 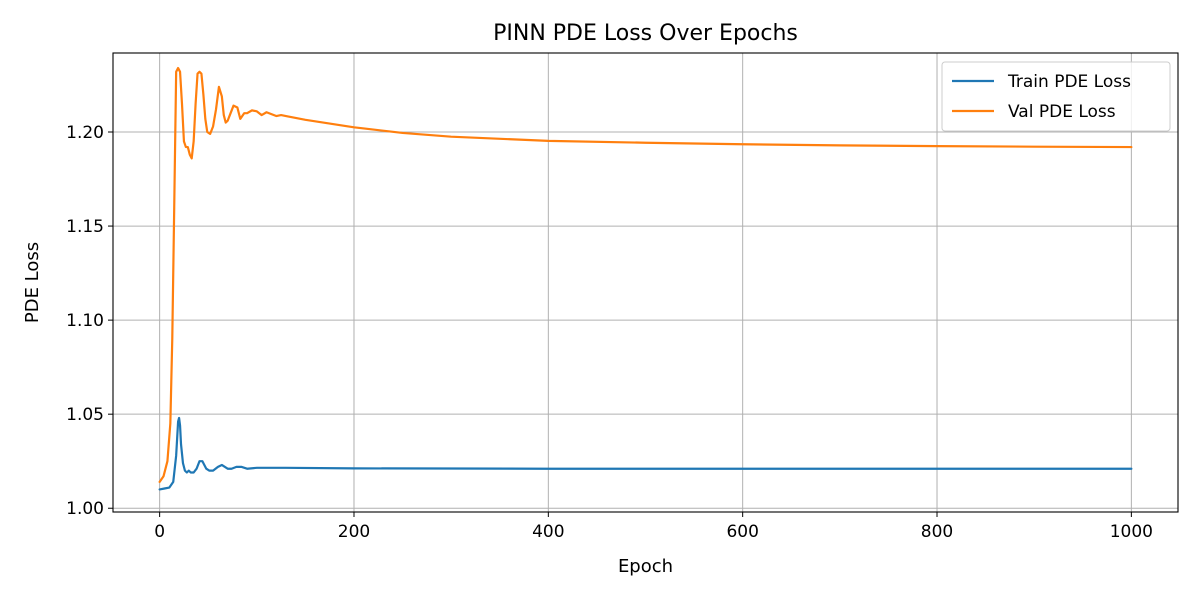 What do you see at coordinates (742, 532) in the screenshot?
I see `x-tick-label: 600` at bounding box center [742, 532].